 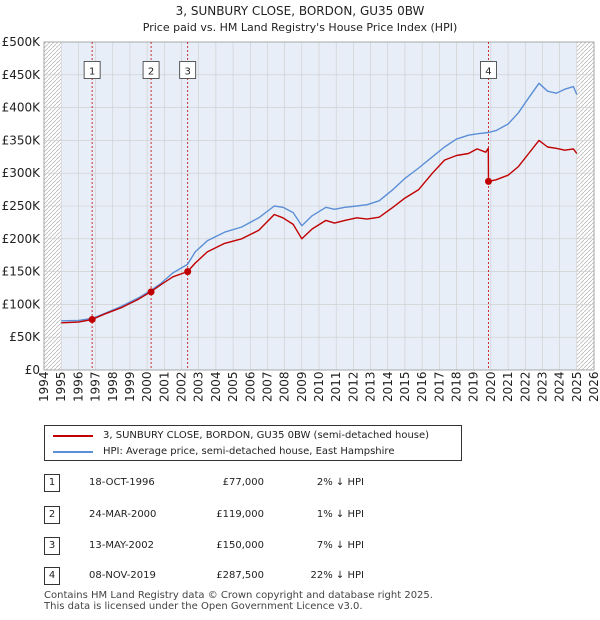 What do you see at coordinates (337, 575) in the screenshot?
I see `transaction-hpi-diff: 22% ↓ HPI` at bounding box center [337, 575].